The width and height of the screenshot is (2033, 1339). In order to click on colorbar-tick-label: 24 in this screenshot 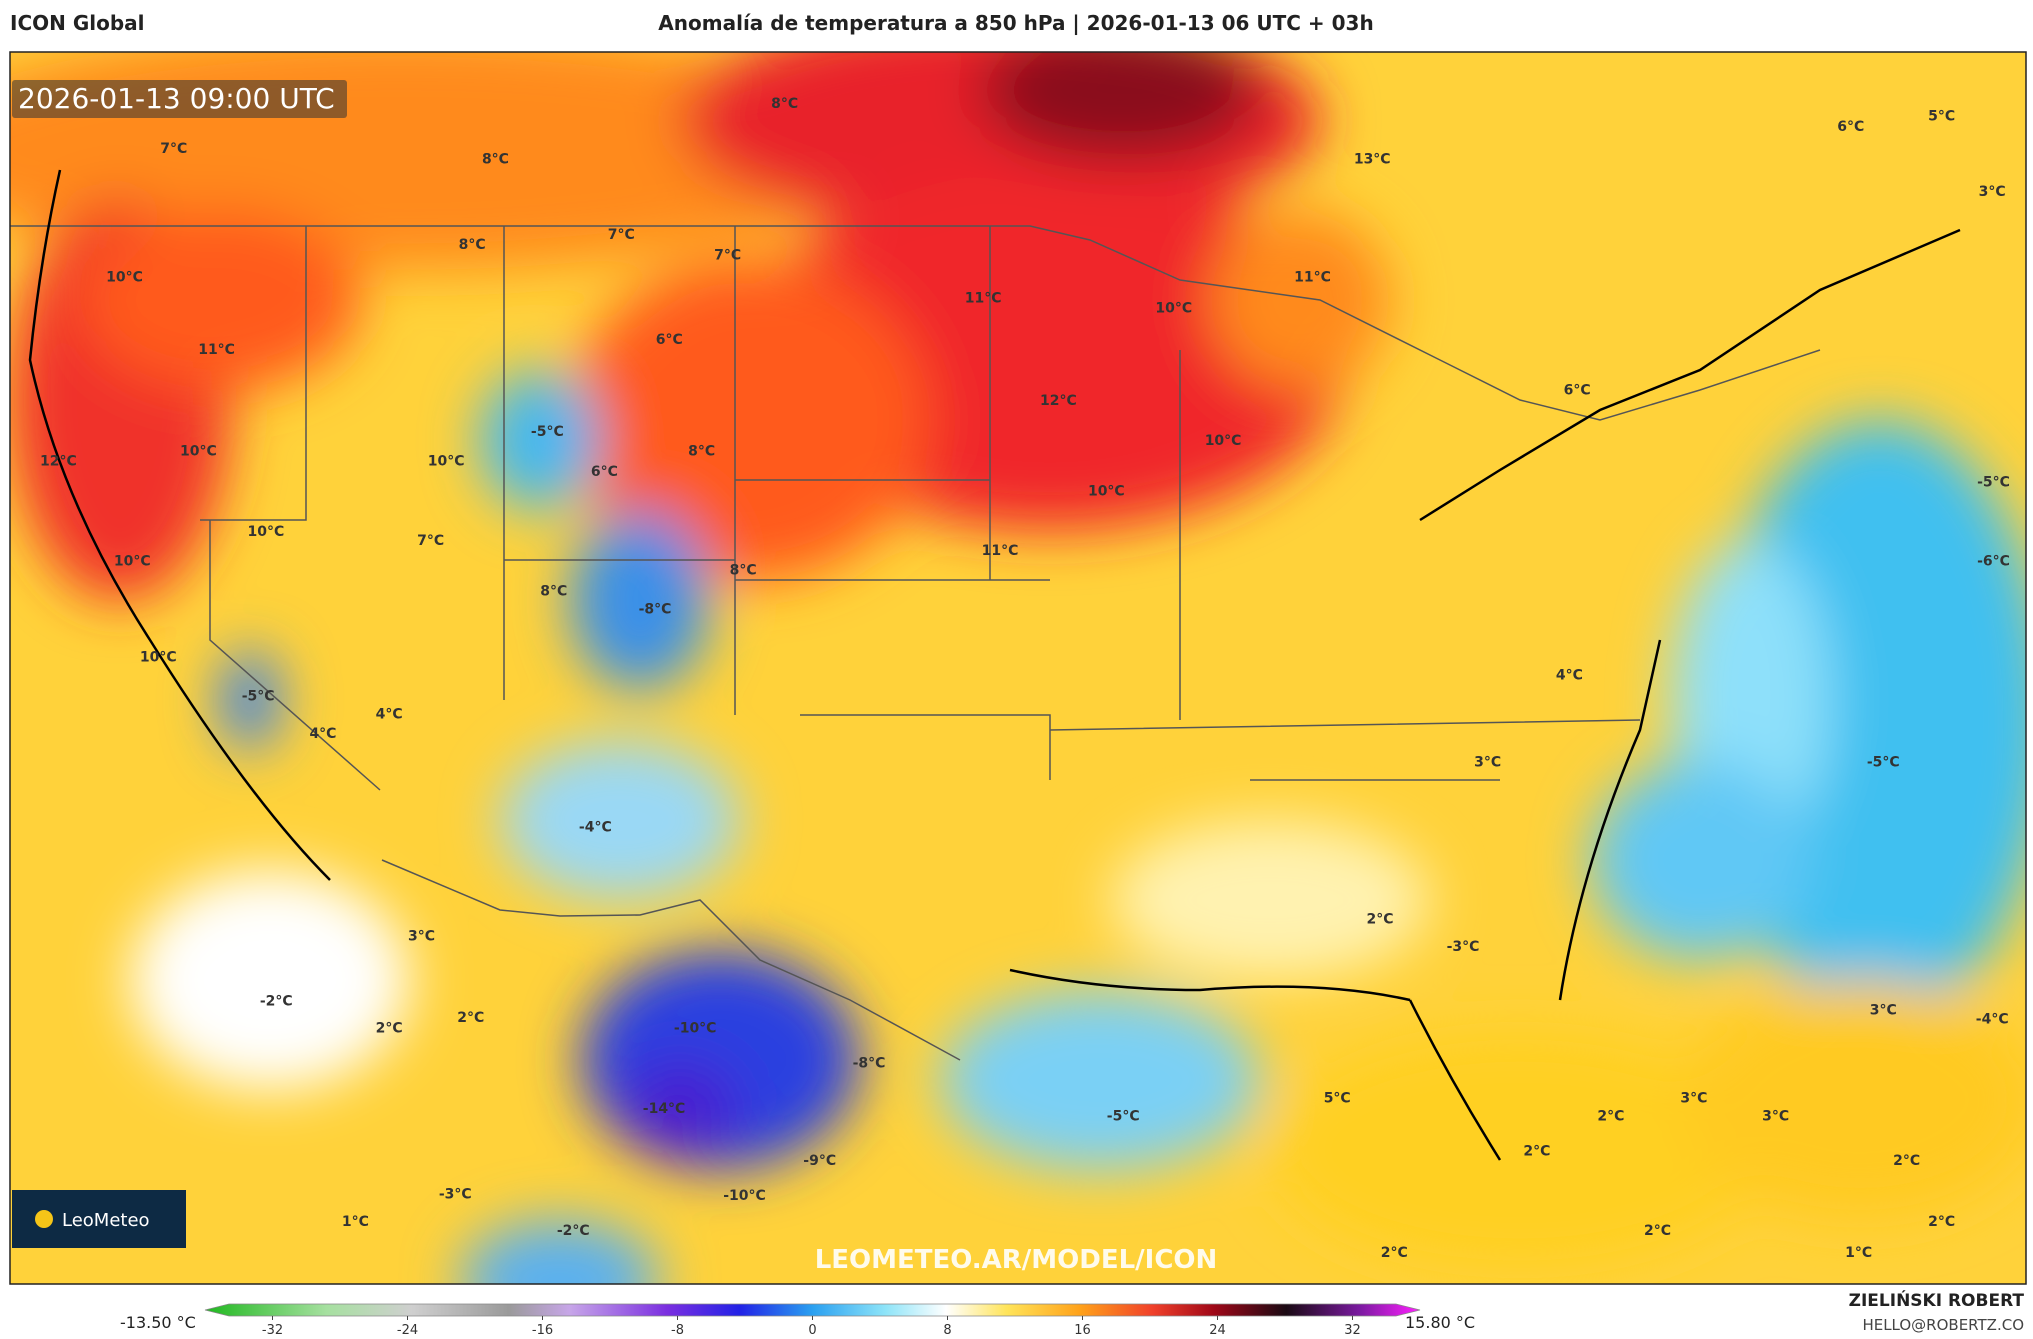, I will do `click(1217, 1330)`.